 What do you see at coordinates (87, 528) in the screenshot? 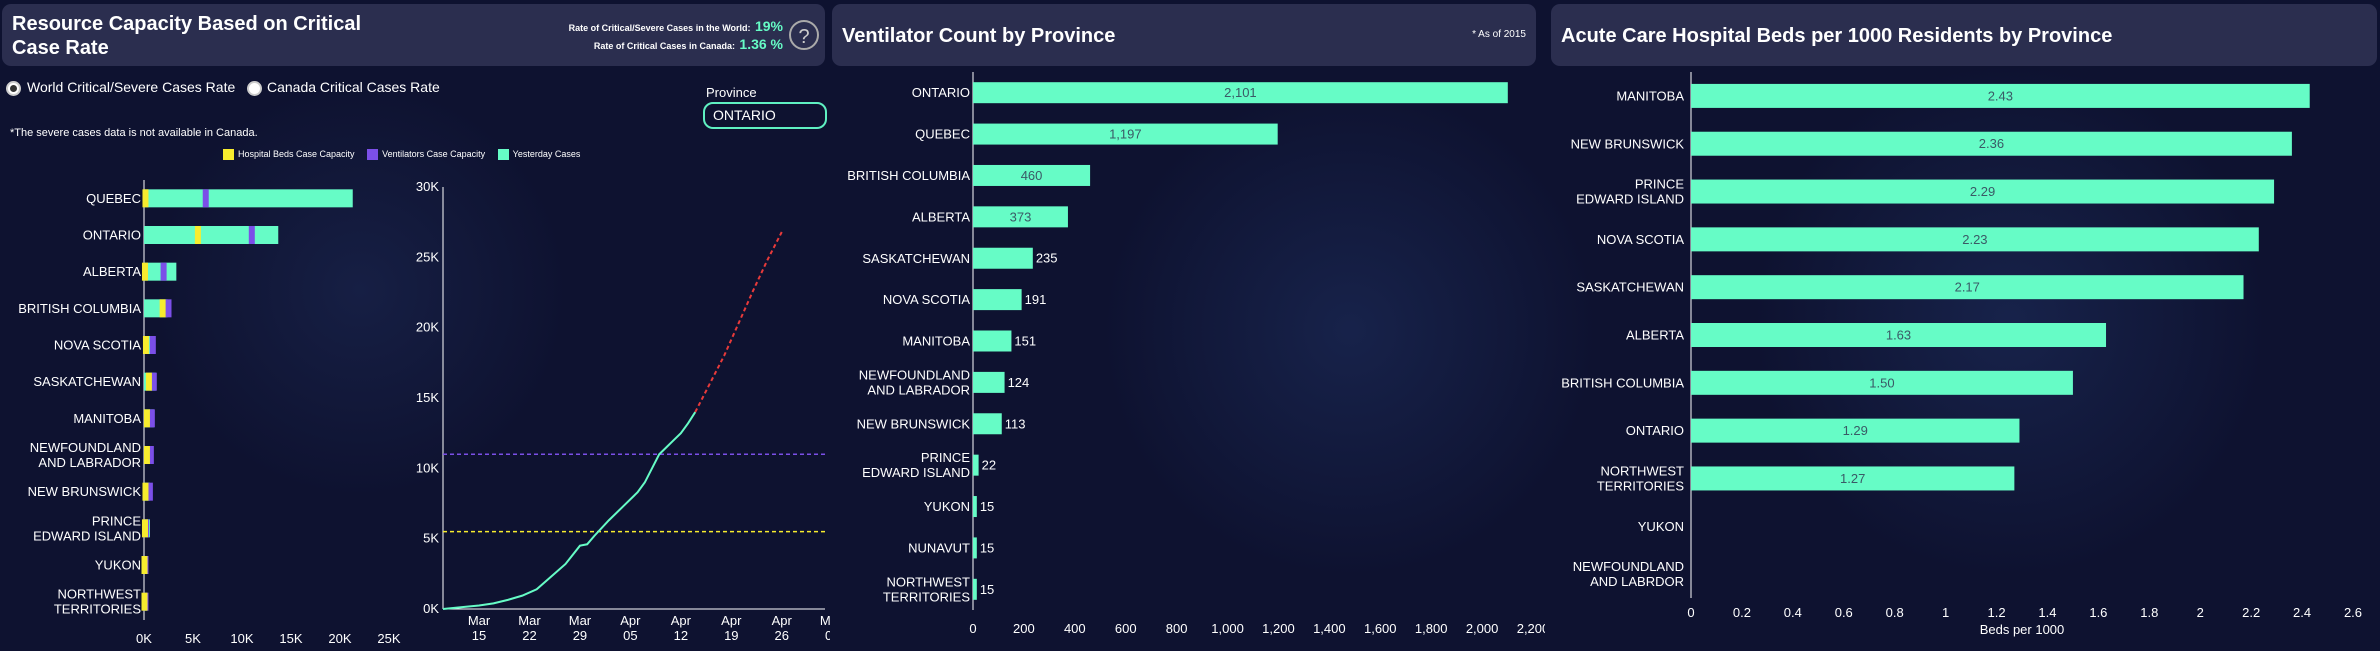
I see `category-label: PRINCE EDWARD ISLAND` at bounding box center [87, 528].